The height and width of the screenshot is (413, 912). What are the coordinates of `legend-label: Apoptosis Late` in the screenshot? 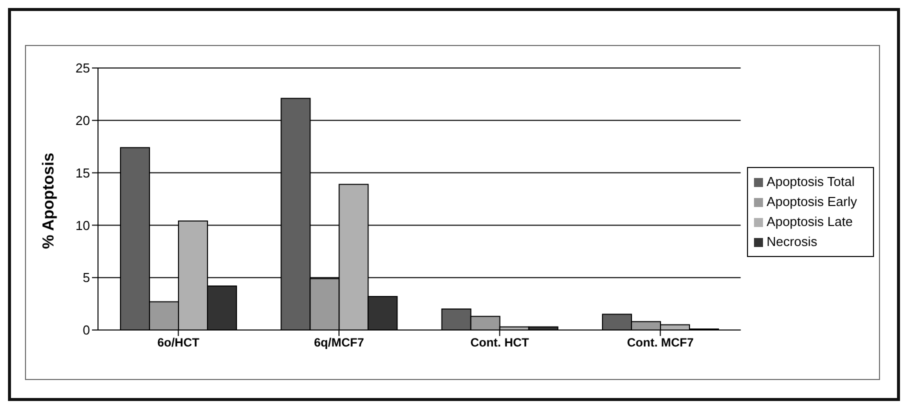 It's located at (809, 221).